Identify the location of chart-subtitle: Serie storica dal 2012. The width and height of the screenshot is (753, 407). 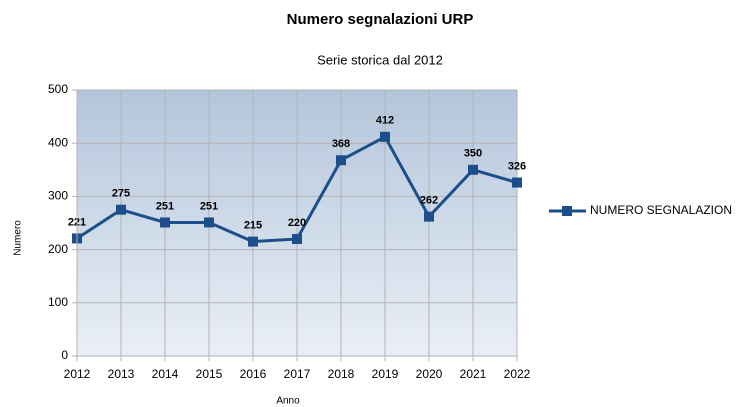
(380, 59).